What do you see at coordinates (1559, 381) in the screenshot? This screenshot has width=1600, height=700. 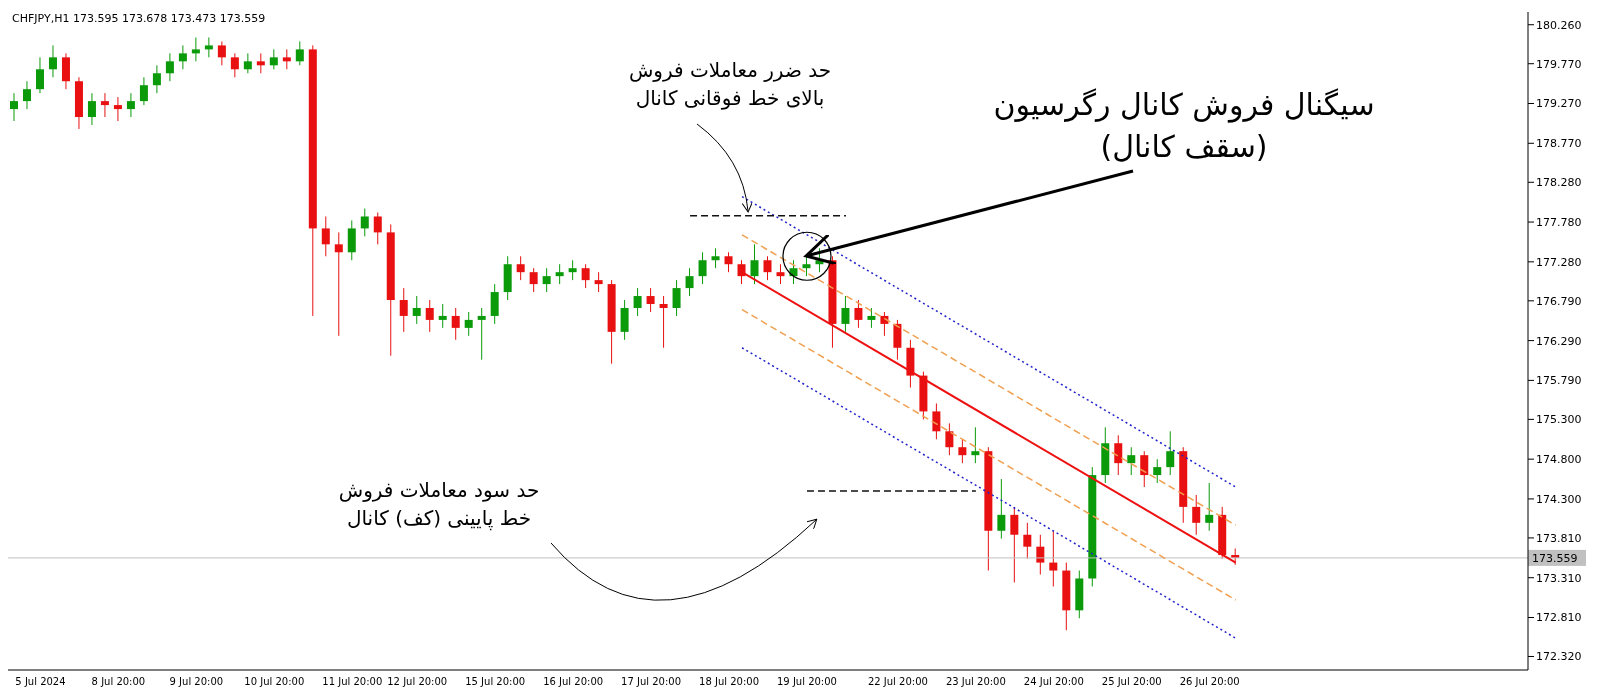 I see `y-tick-label: 175.790` at bounding box center [1559, 381].